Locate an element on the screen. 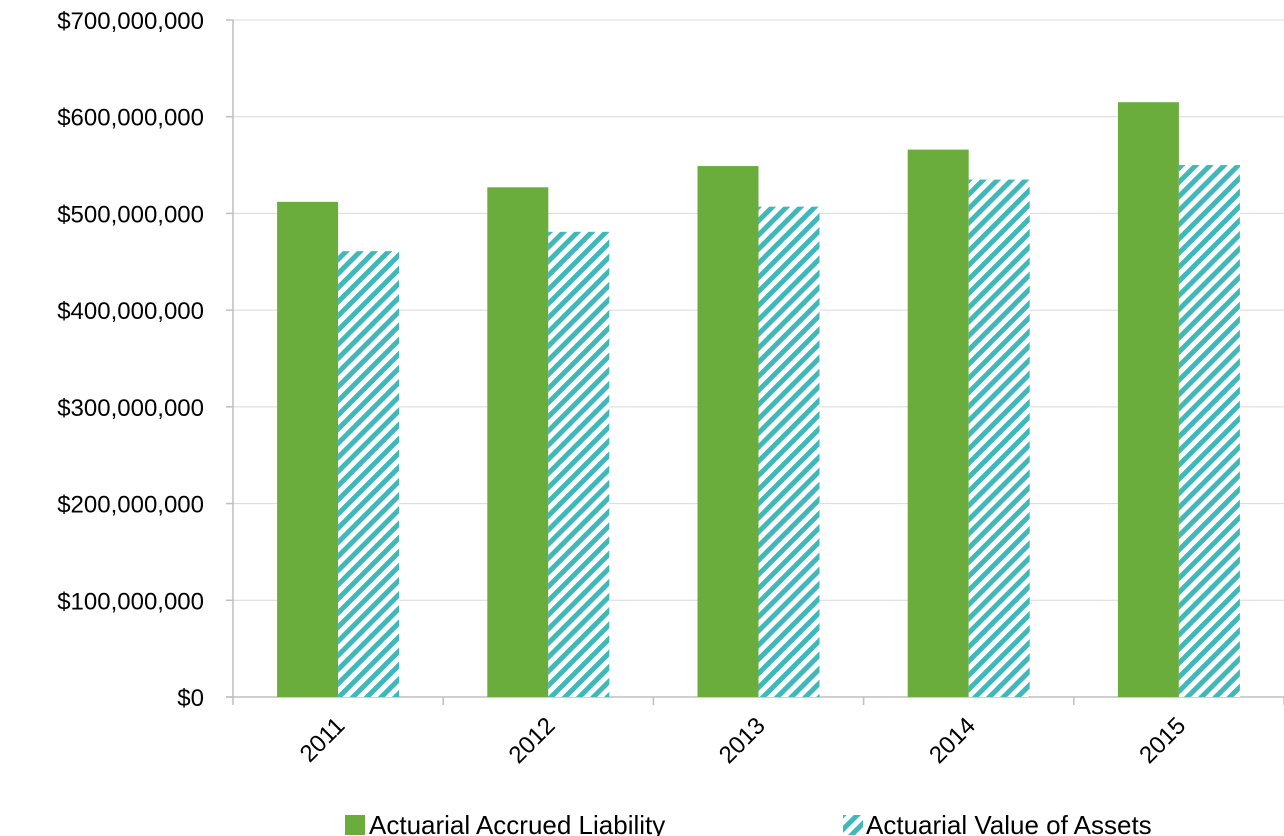  bar-actuarial-accrued-liability-2014 is located at coordinates (938, 423).